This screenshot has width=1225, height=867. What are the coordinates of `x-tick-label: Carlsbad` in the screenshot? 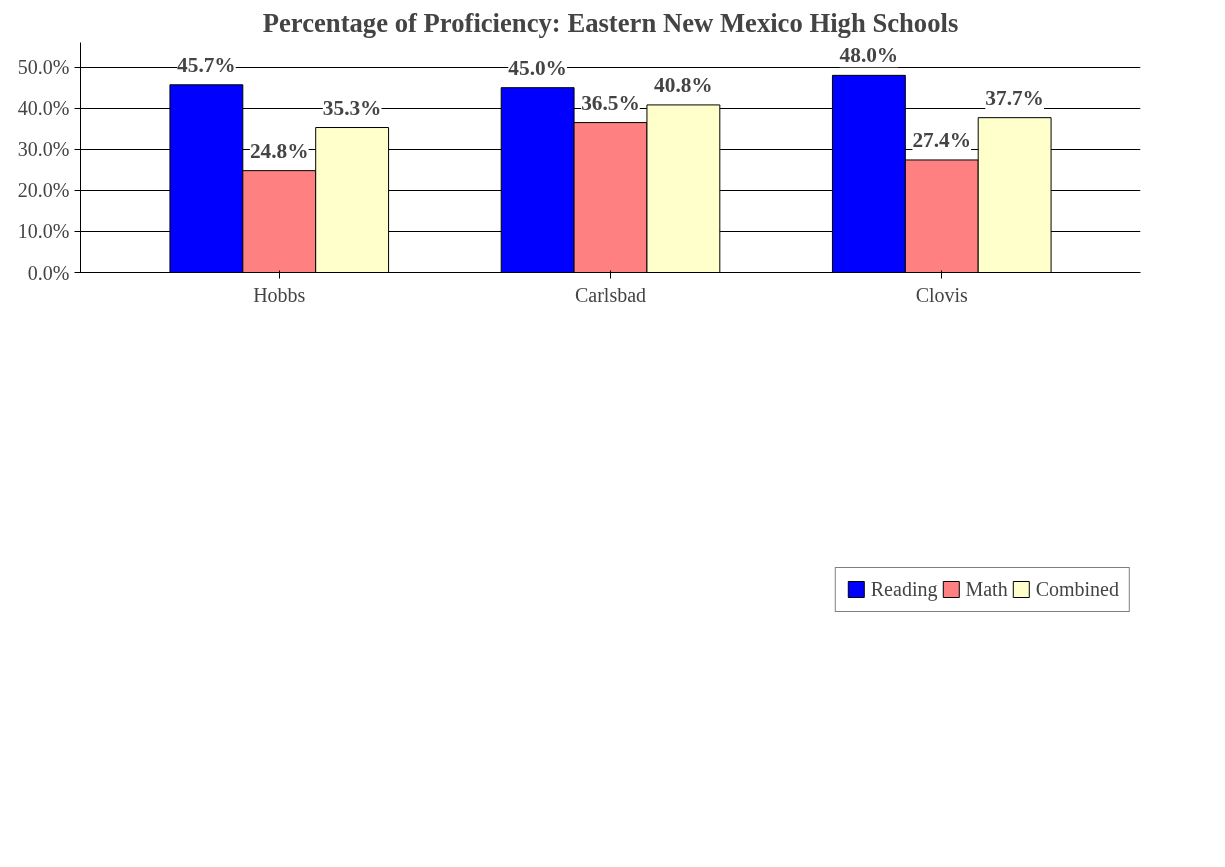 It's located at (610, 294).